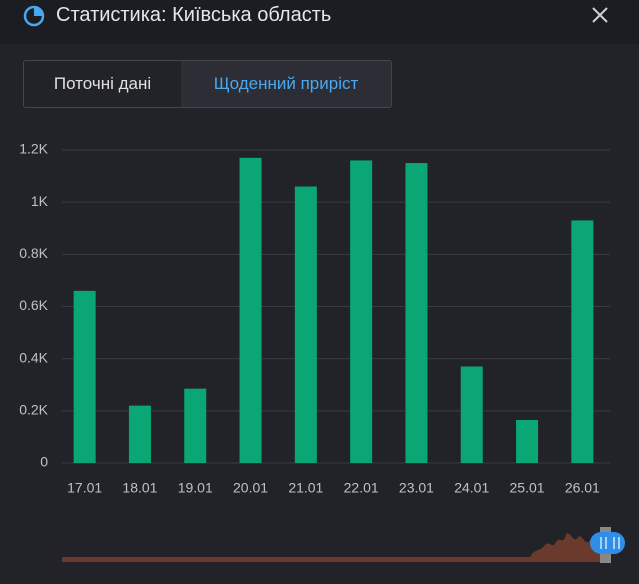  Describe the element at coordinates (139, 488) in the screenshot. I see `x-tick-label: 18.01` at that location.